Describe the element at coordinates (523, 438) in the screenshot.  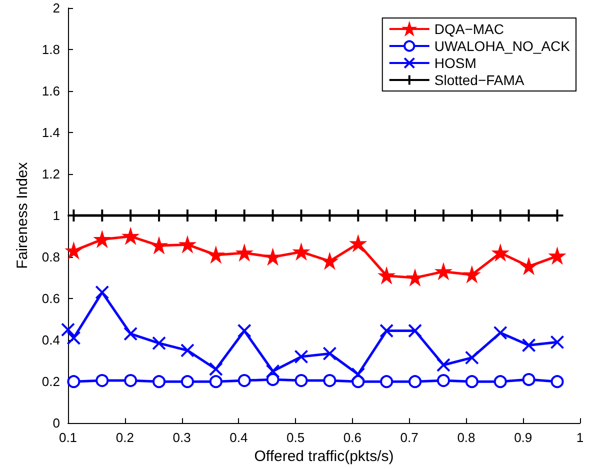
I see `x-tick-label: 0.9` at that location.